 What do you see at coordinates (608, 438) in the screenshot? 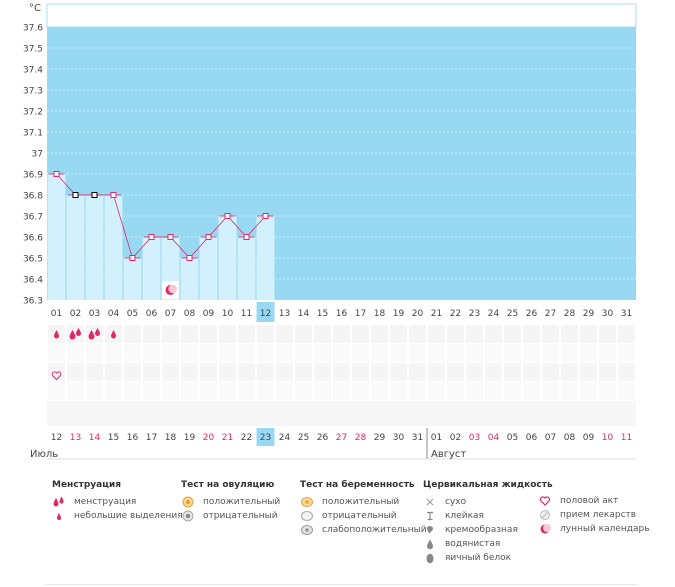
I see `calendar-date-label: 10` at bounding box center [608, 438].